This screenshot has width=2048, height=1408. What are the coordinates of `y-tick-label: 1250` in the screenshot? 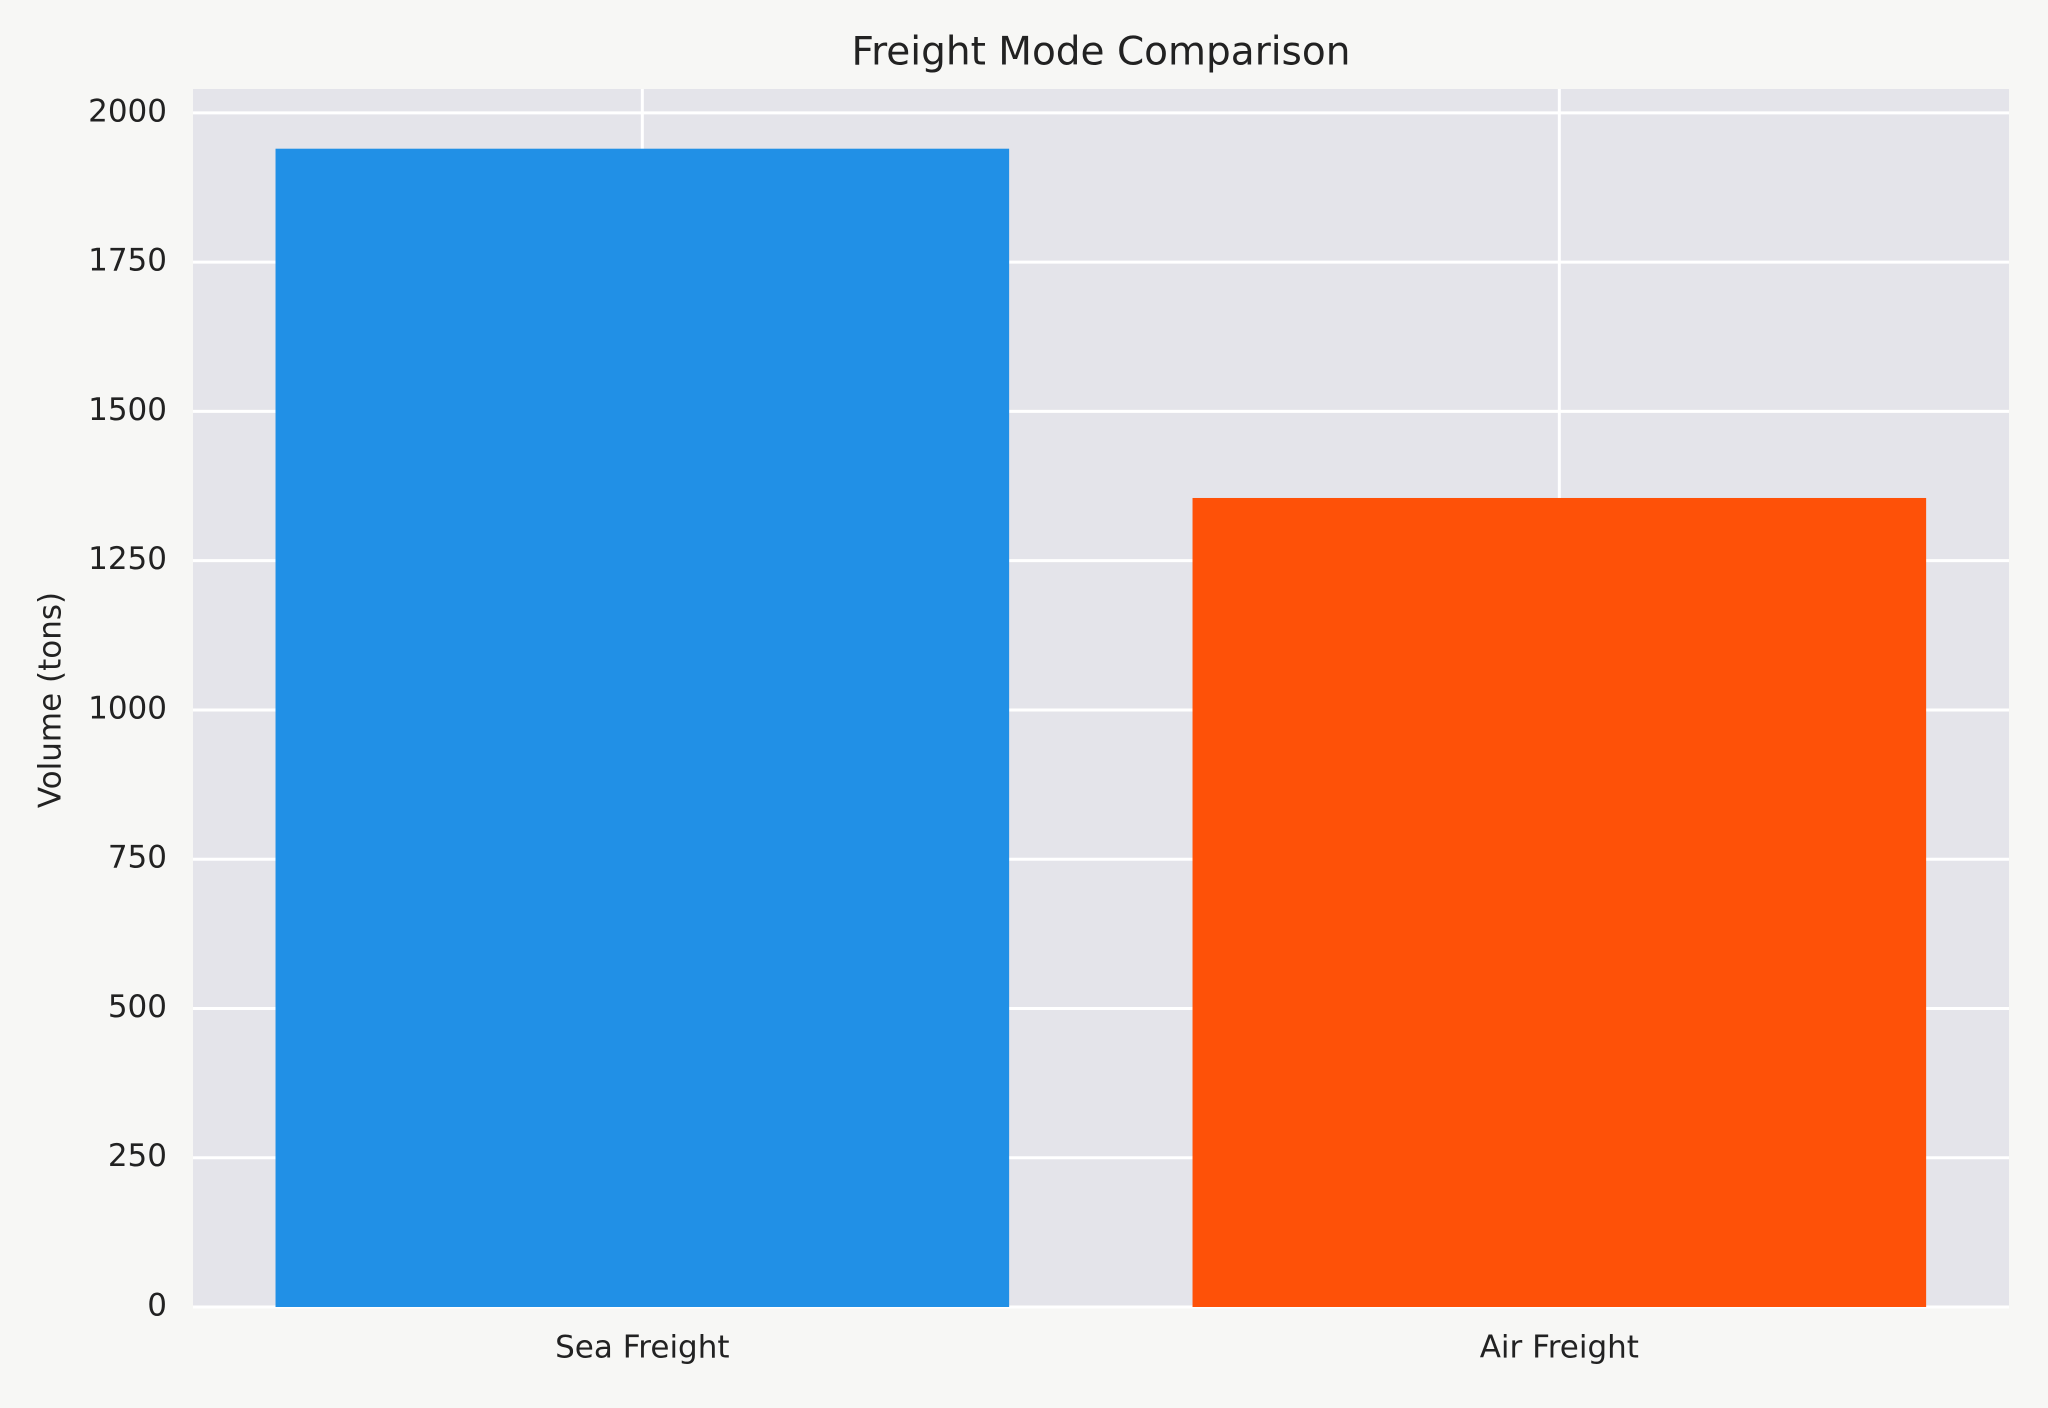 It's located at (127, 559).